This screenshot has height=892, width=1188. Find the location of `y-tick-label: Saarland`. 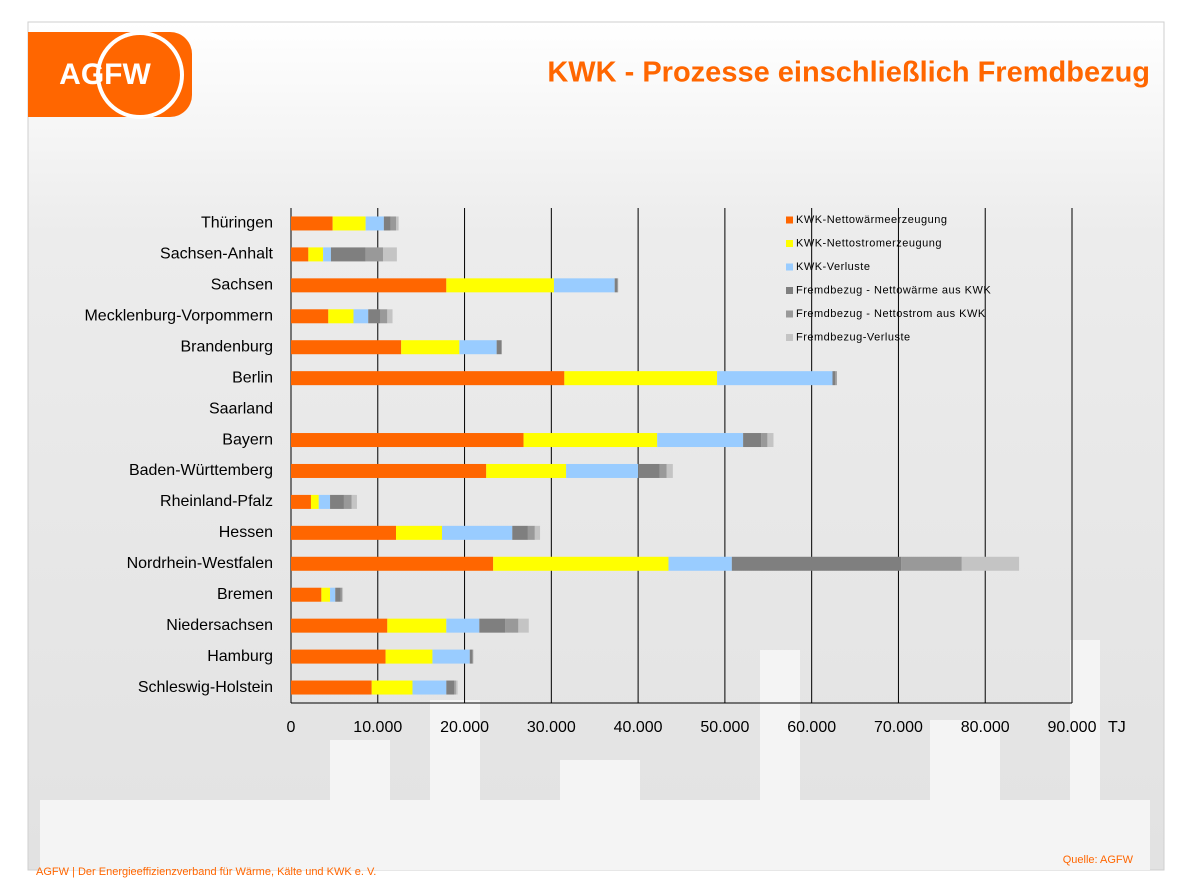

y-tick-label: Saarland is located at coordinates (241, 408).